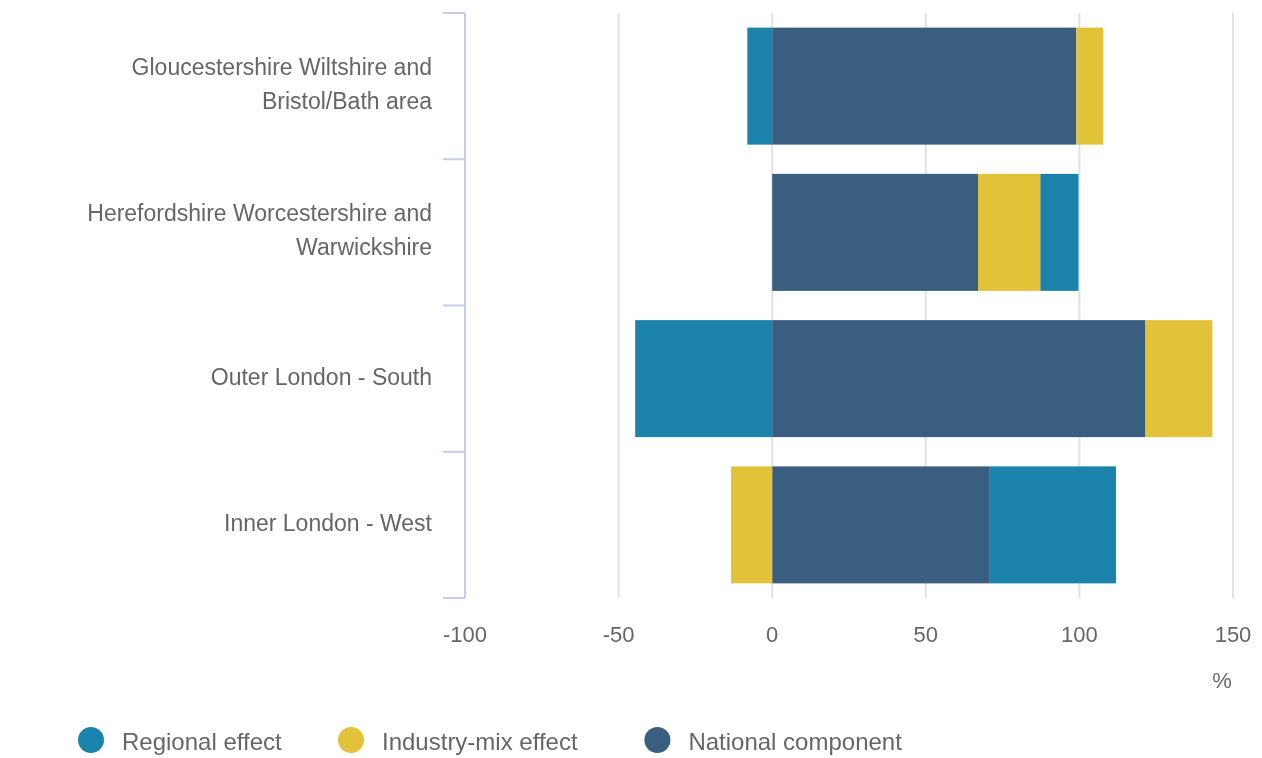 The image size is (1262, 758). What do you see at coordinates (618, 634) in the screenshot?
I see `x-tick-label: -50` at bounding box center [618, 634].